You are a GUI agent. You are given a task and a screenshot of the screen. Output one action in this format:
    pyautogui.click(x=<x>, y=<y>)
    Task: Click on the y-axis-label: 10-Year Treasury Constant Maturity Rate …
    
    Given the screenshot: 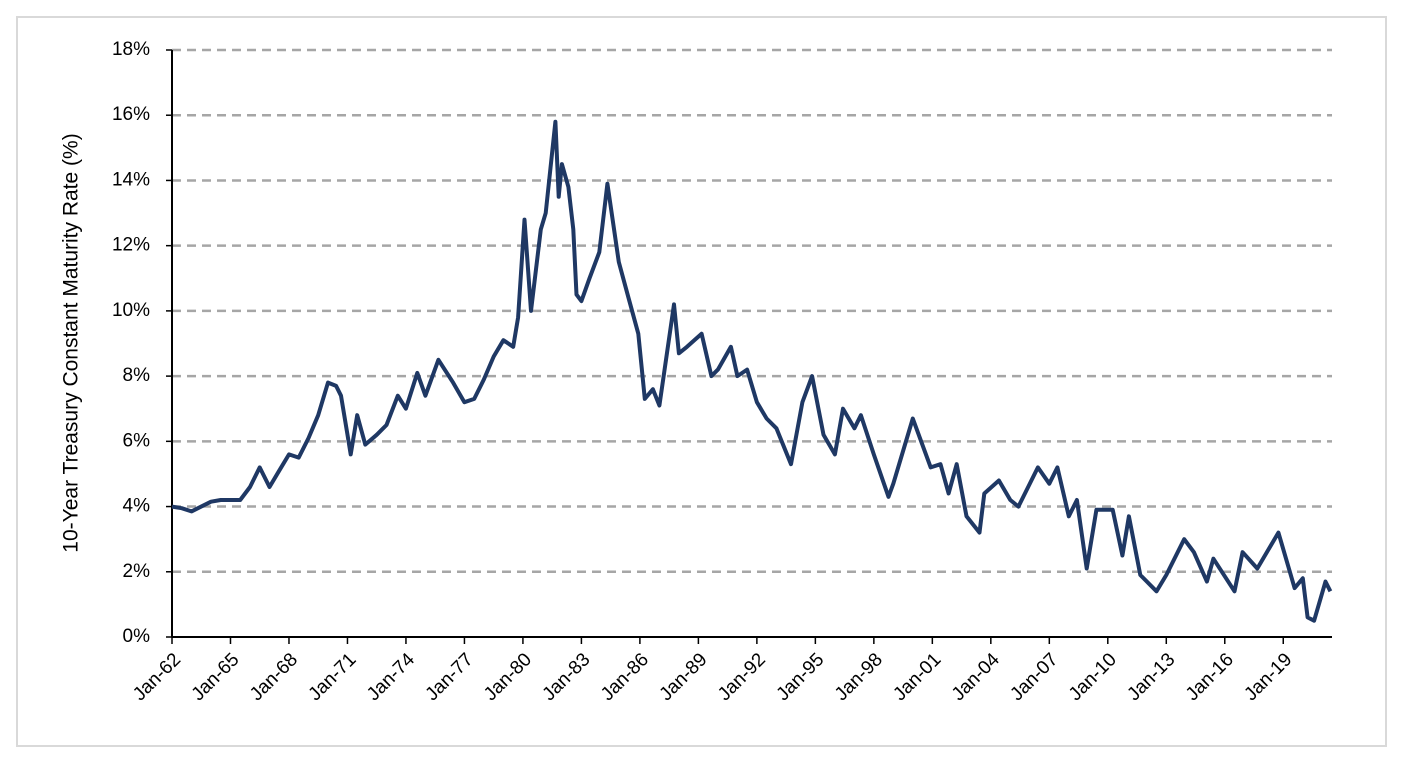 What is the action you would take?
    pyautogui.click(x=71, y=342)
    